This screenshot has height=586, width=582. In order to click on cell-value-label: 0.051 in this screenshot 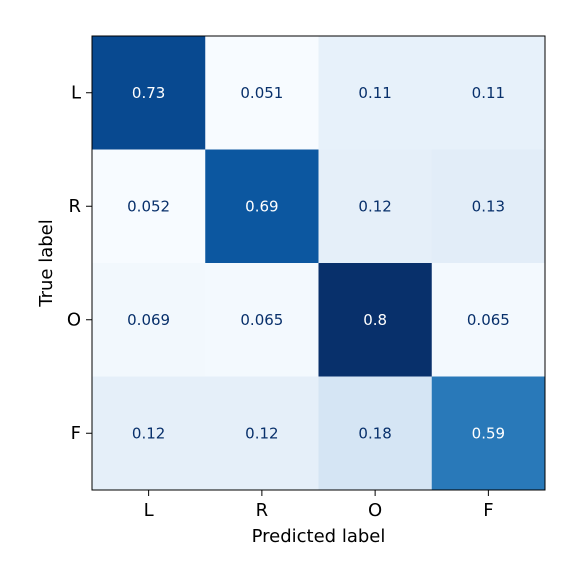, I will do `click(261, 93)`.